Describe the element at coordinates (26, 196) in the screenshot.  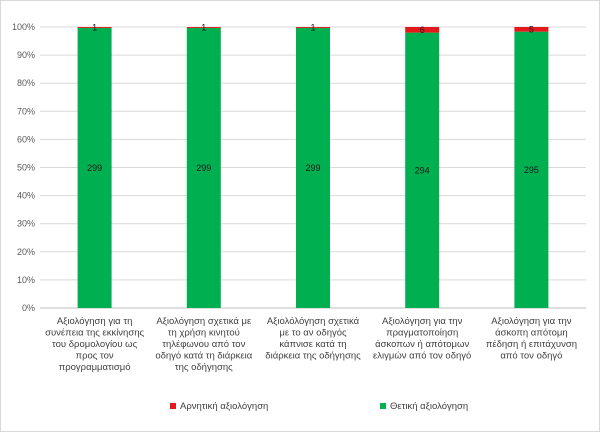
I see `y-tick-label: 40%` at that location.